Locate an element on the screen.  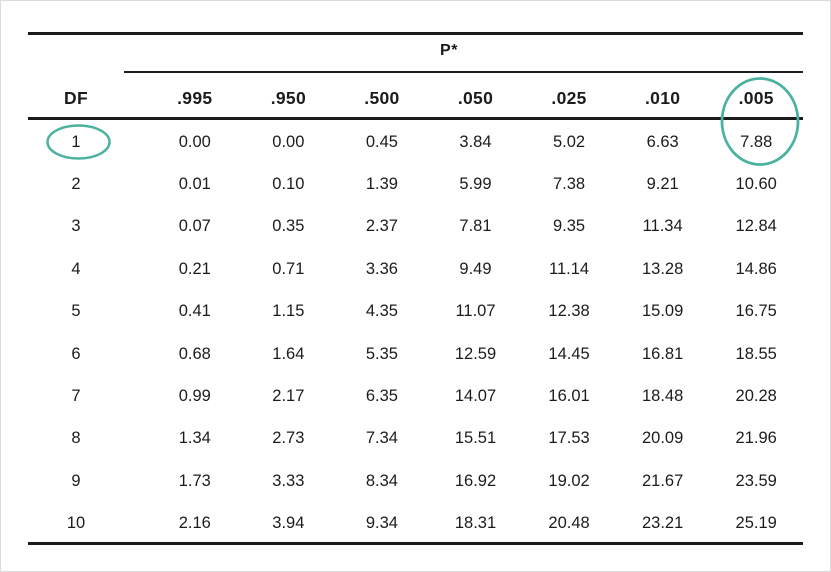
value-cell: 1.15 is located at coordinates (288, 311).